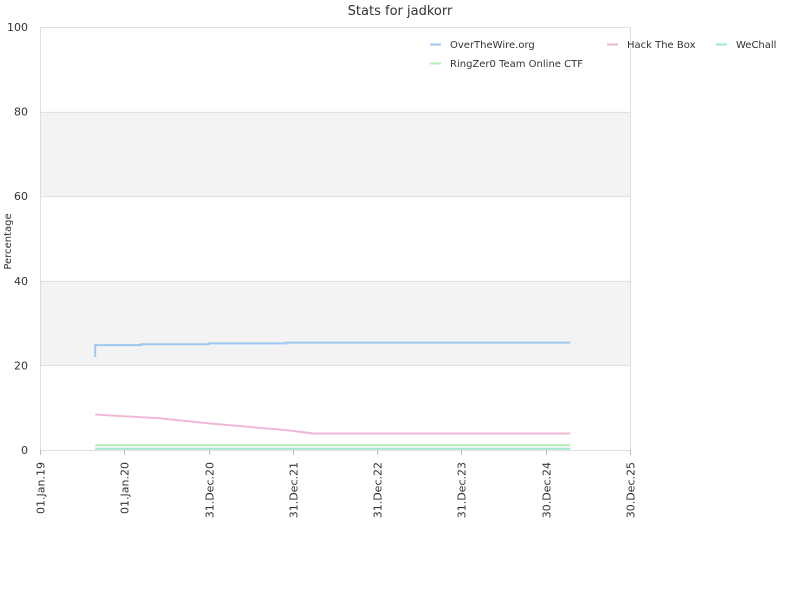  Describe the element at coordinates (294, 490) in the screenshot. I see `x-tick-label: 31.Dec.21` at that location.